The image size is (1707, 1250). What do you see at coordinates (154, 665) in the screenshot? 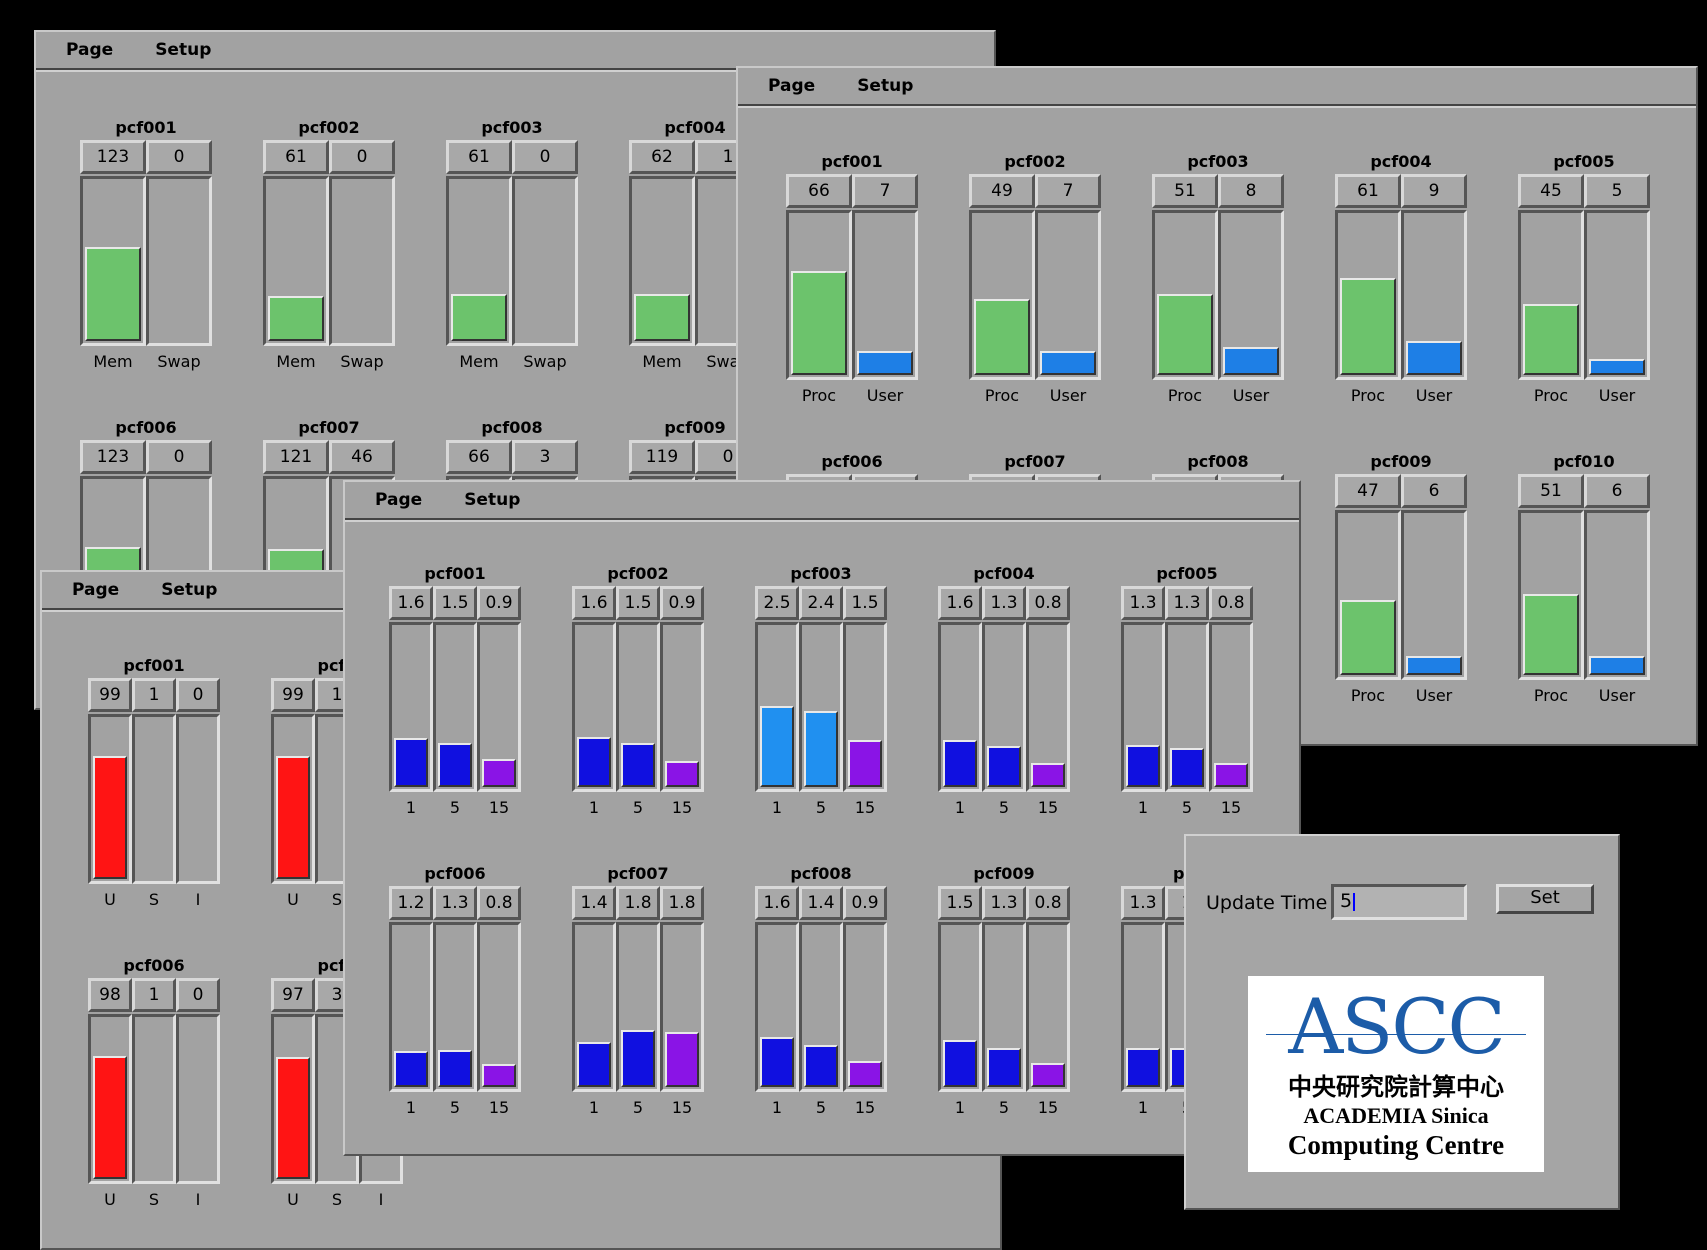
I see `node-name: pcf001` at bounding box center [154, 665].